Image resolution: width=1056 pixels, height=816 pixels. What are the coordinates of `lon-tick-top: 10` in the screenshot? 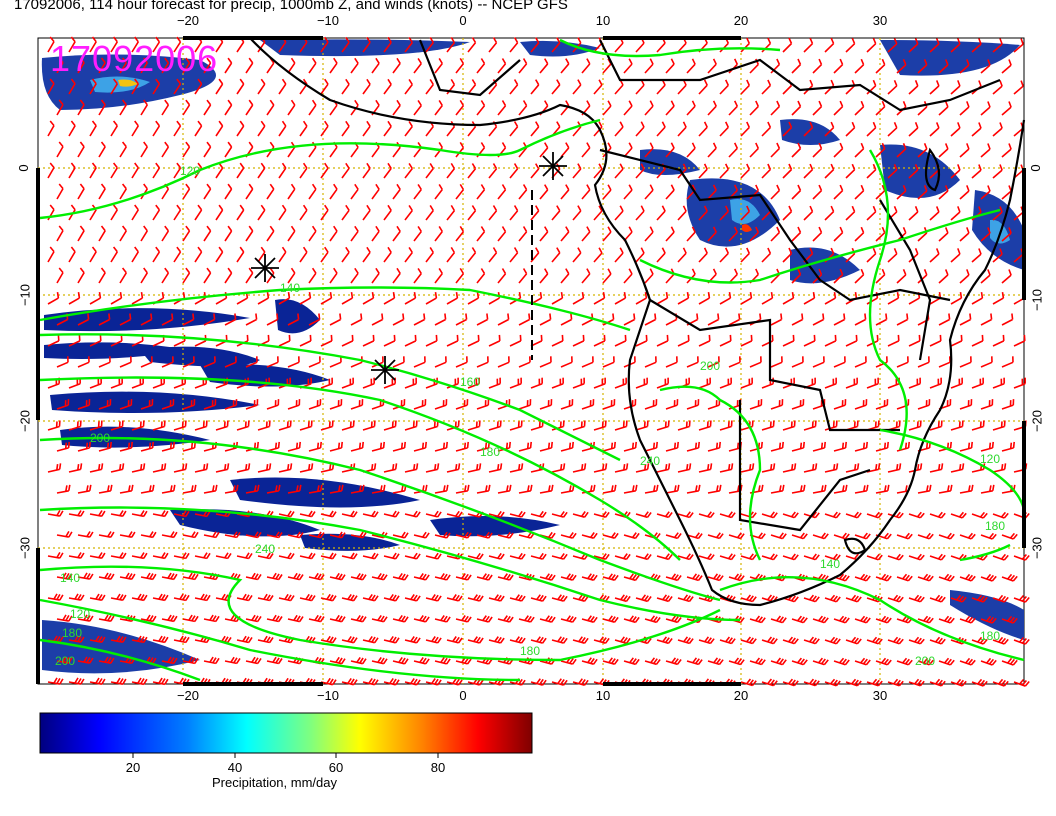 It's located at (603, 20).